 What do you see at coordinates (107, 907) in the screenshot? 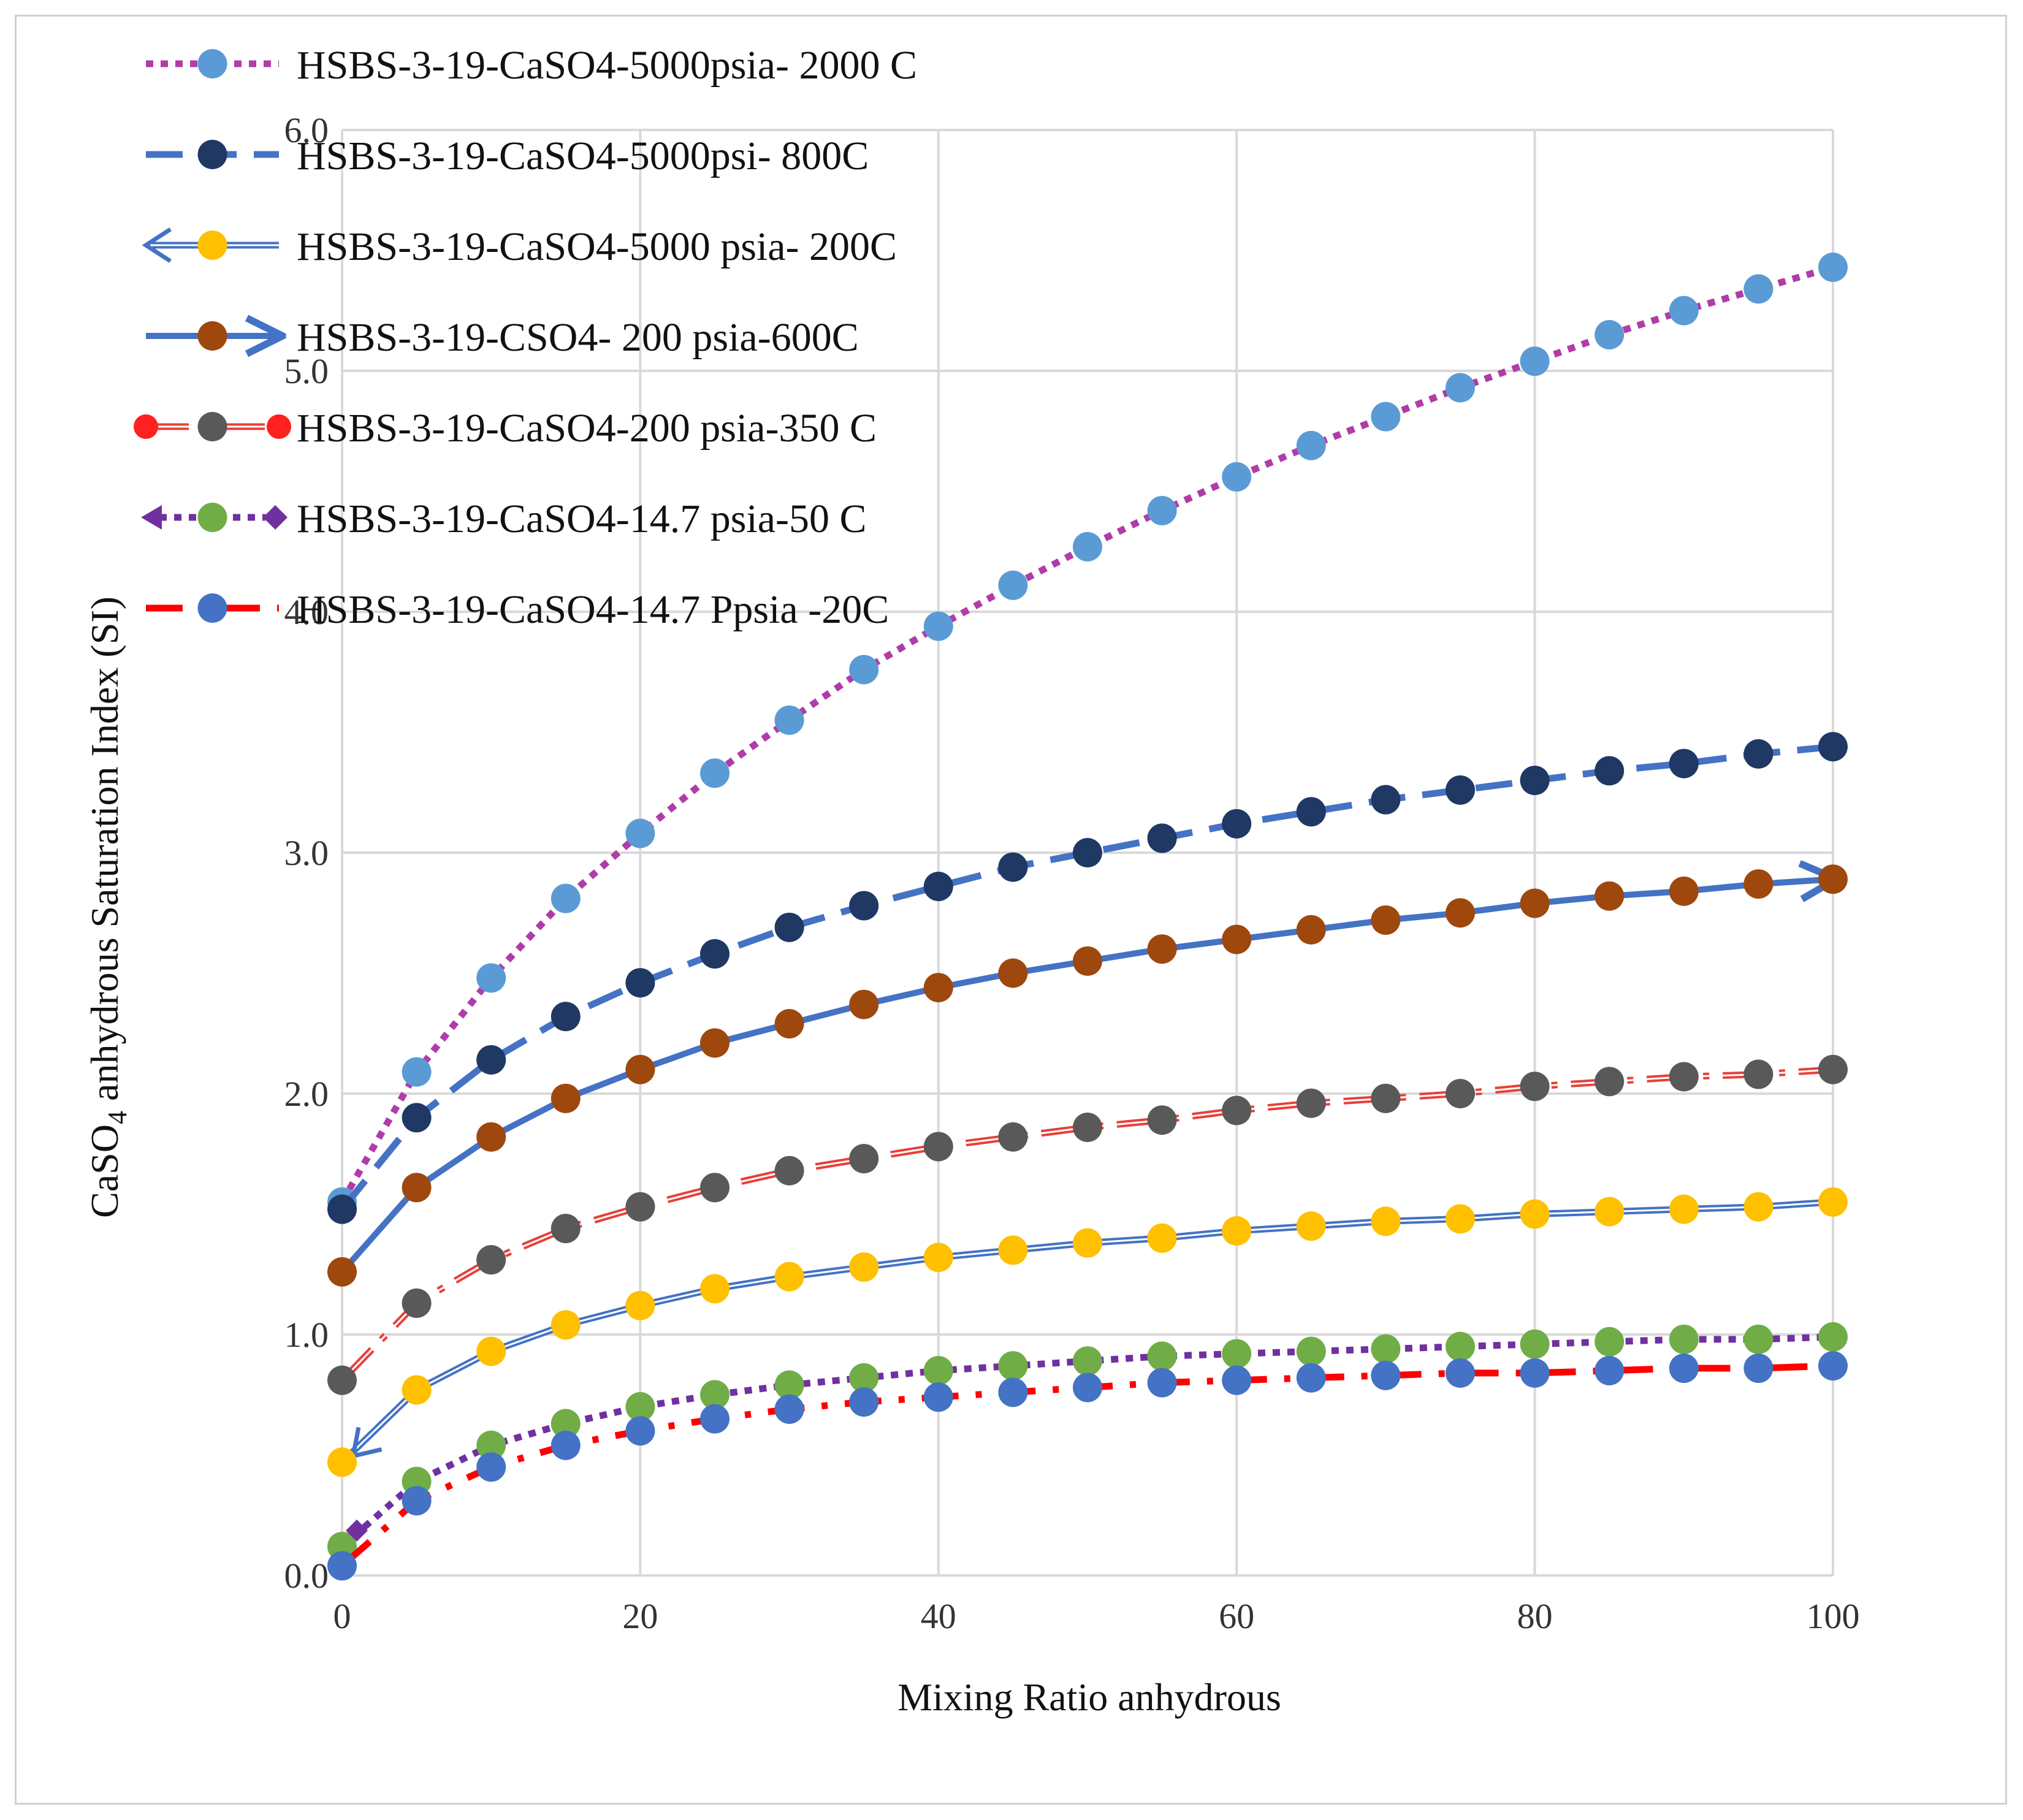
I see `y-axis-title: CaSO4 anhydrous Saturation Index (SI)` at bounding box center [107, 907].